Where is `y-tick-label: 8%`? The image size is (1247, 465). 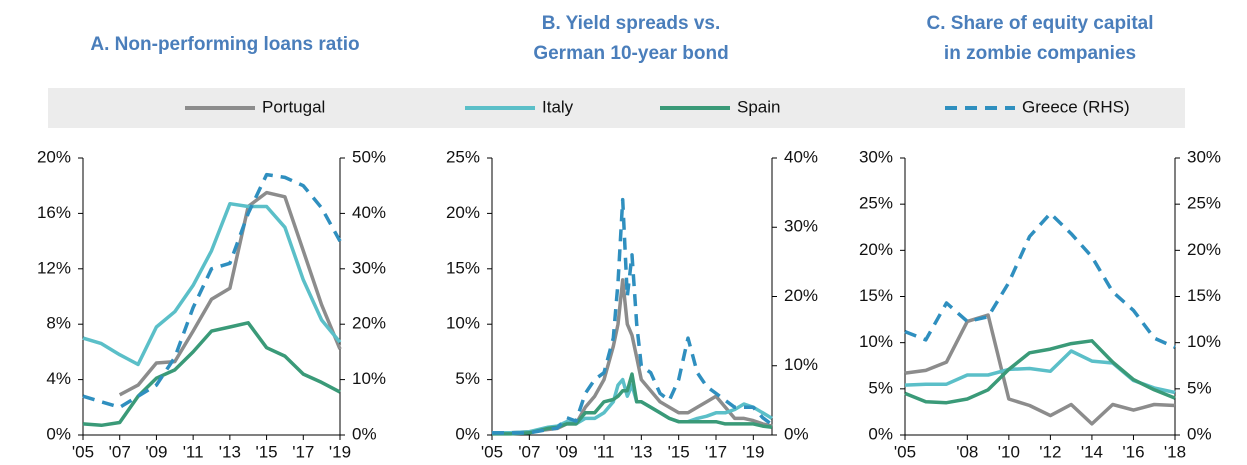 y-tick-label: 8% is located at coordinates (58, 323).